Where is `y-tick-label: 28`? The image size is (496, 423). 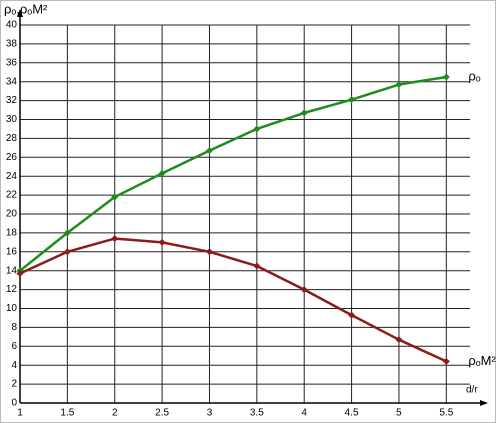
y-tick-label: 28 is located at coordinates (12, 138).